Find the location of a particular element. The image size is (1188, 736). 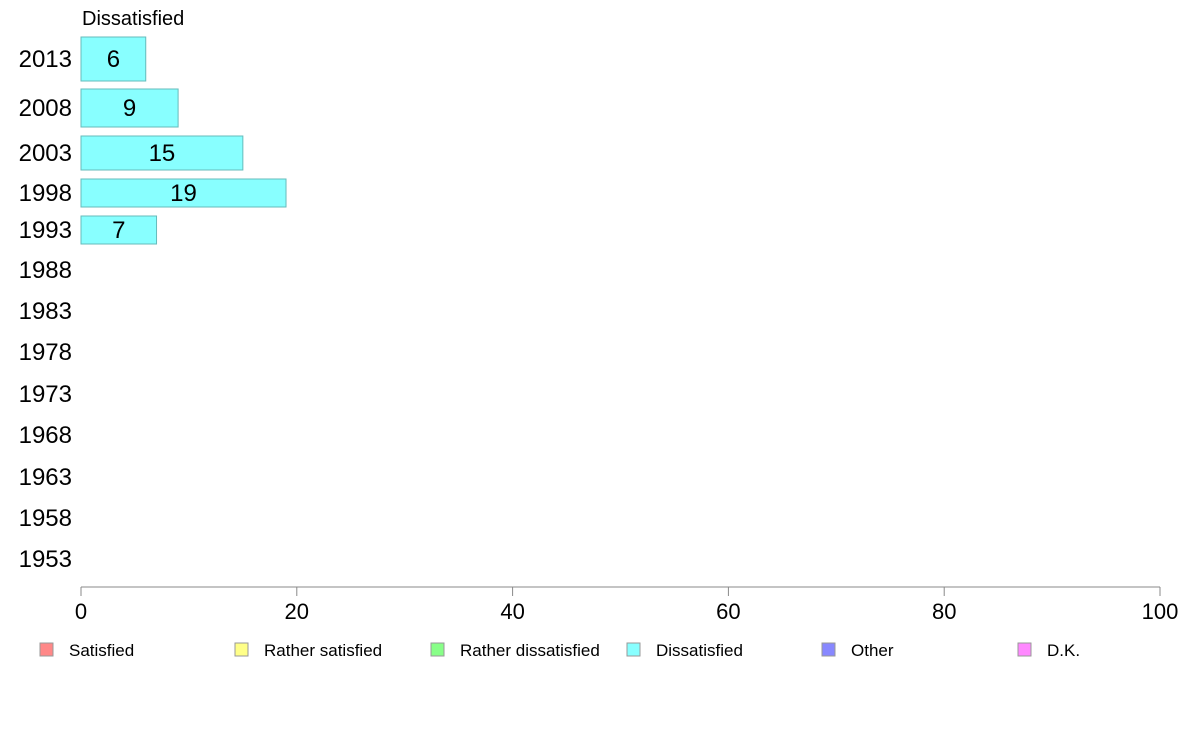

y-tick-label-1988: 1988 is located at coordinates (45, 270).